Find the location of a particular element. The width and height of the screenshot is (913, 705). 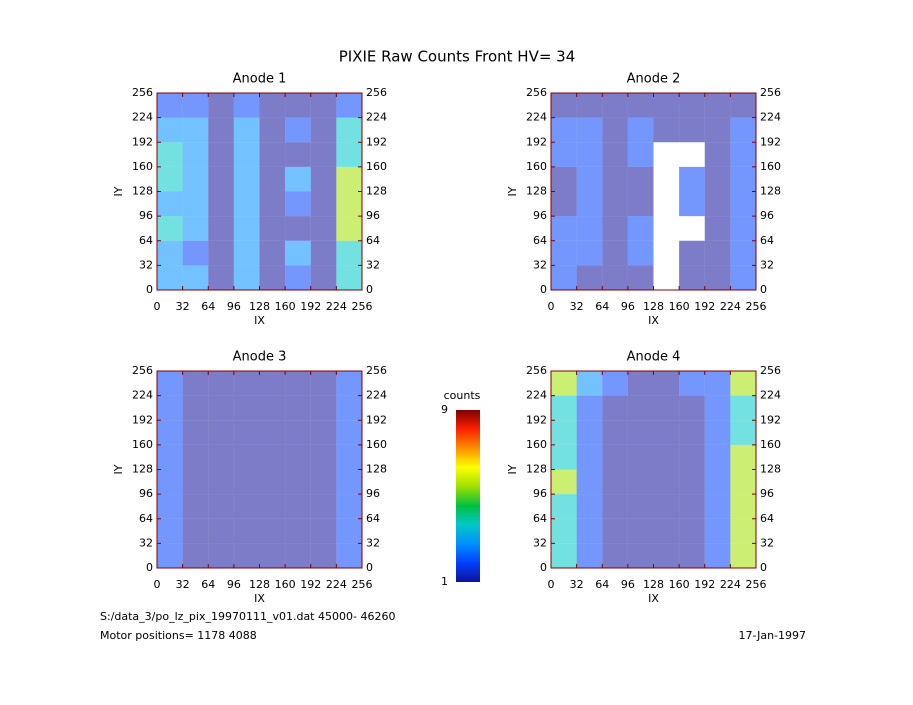

panel-title: Anode 1 is located at coordinates (260, 79).